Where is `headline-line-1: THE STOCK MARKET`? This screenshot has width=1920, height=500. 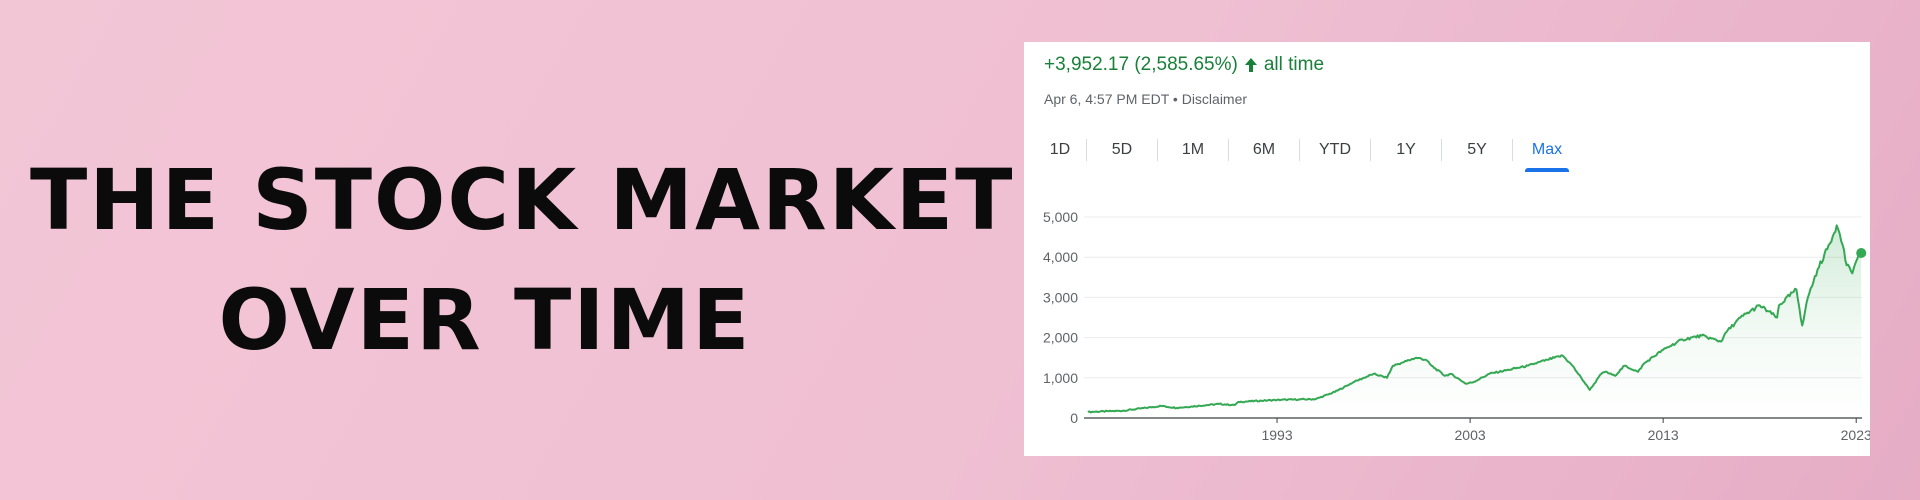
headline-line-1: THE STOCK MARKET is located at coordinates (522, 200).